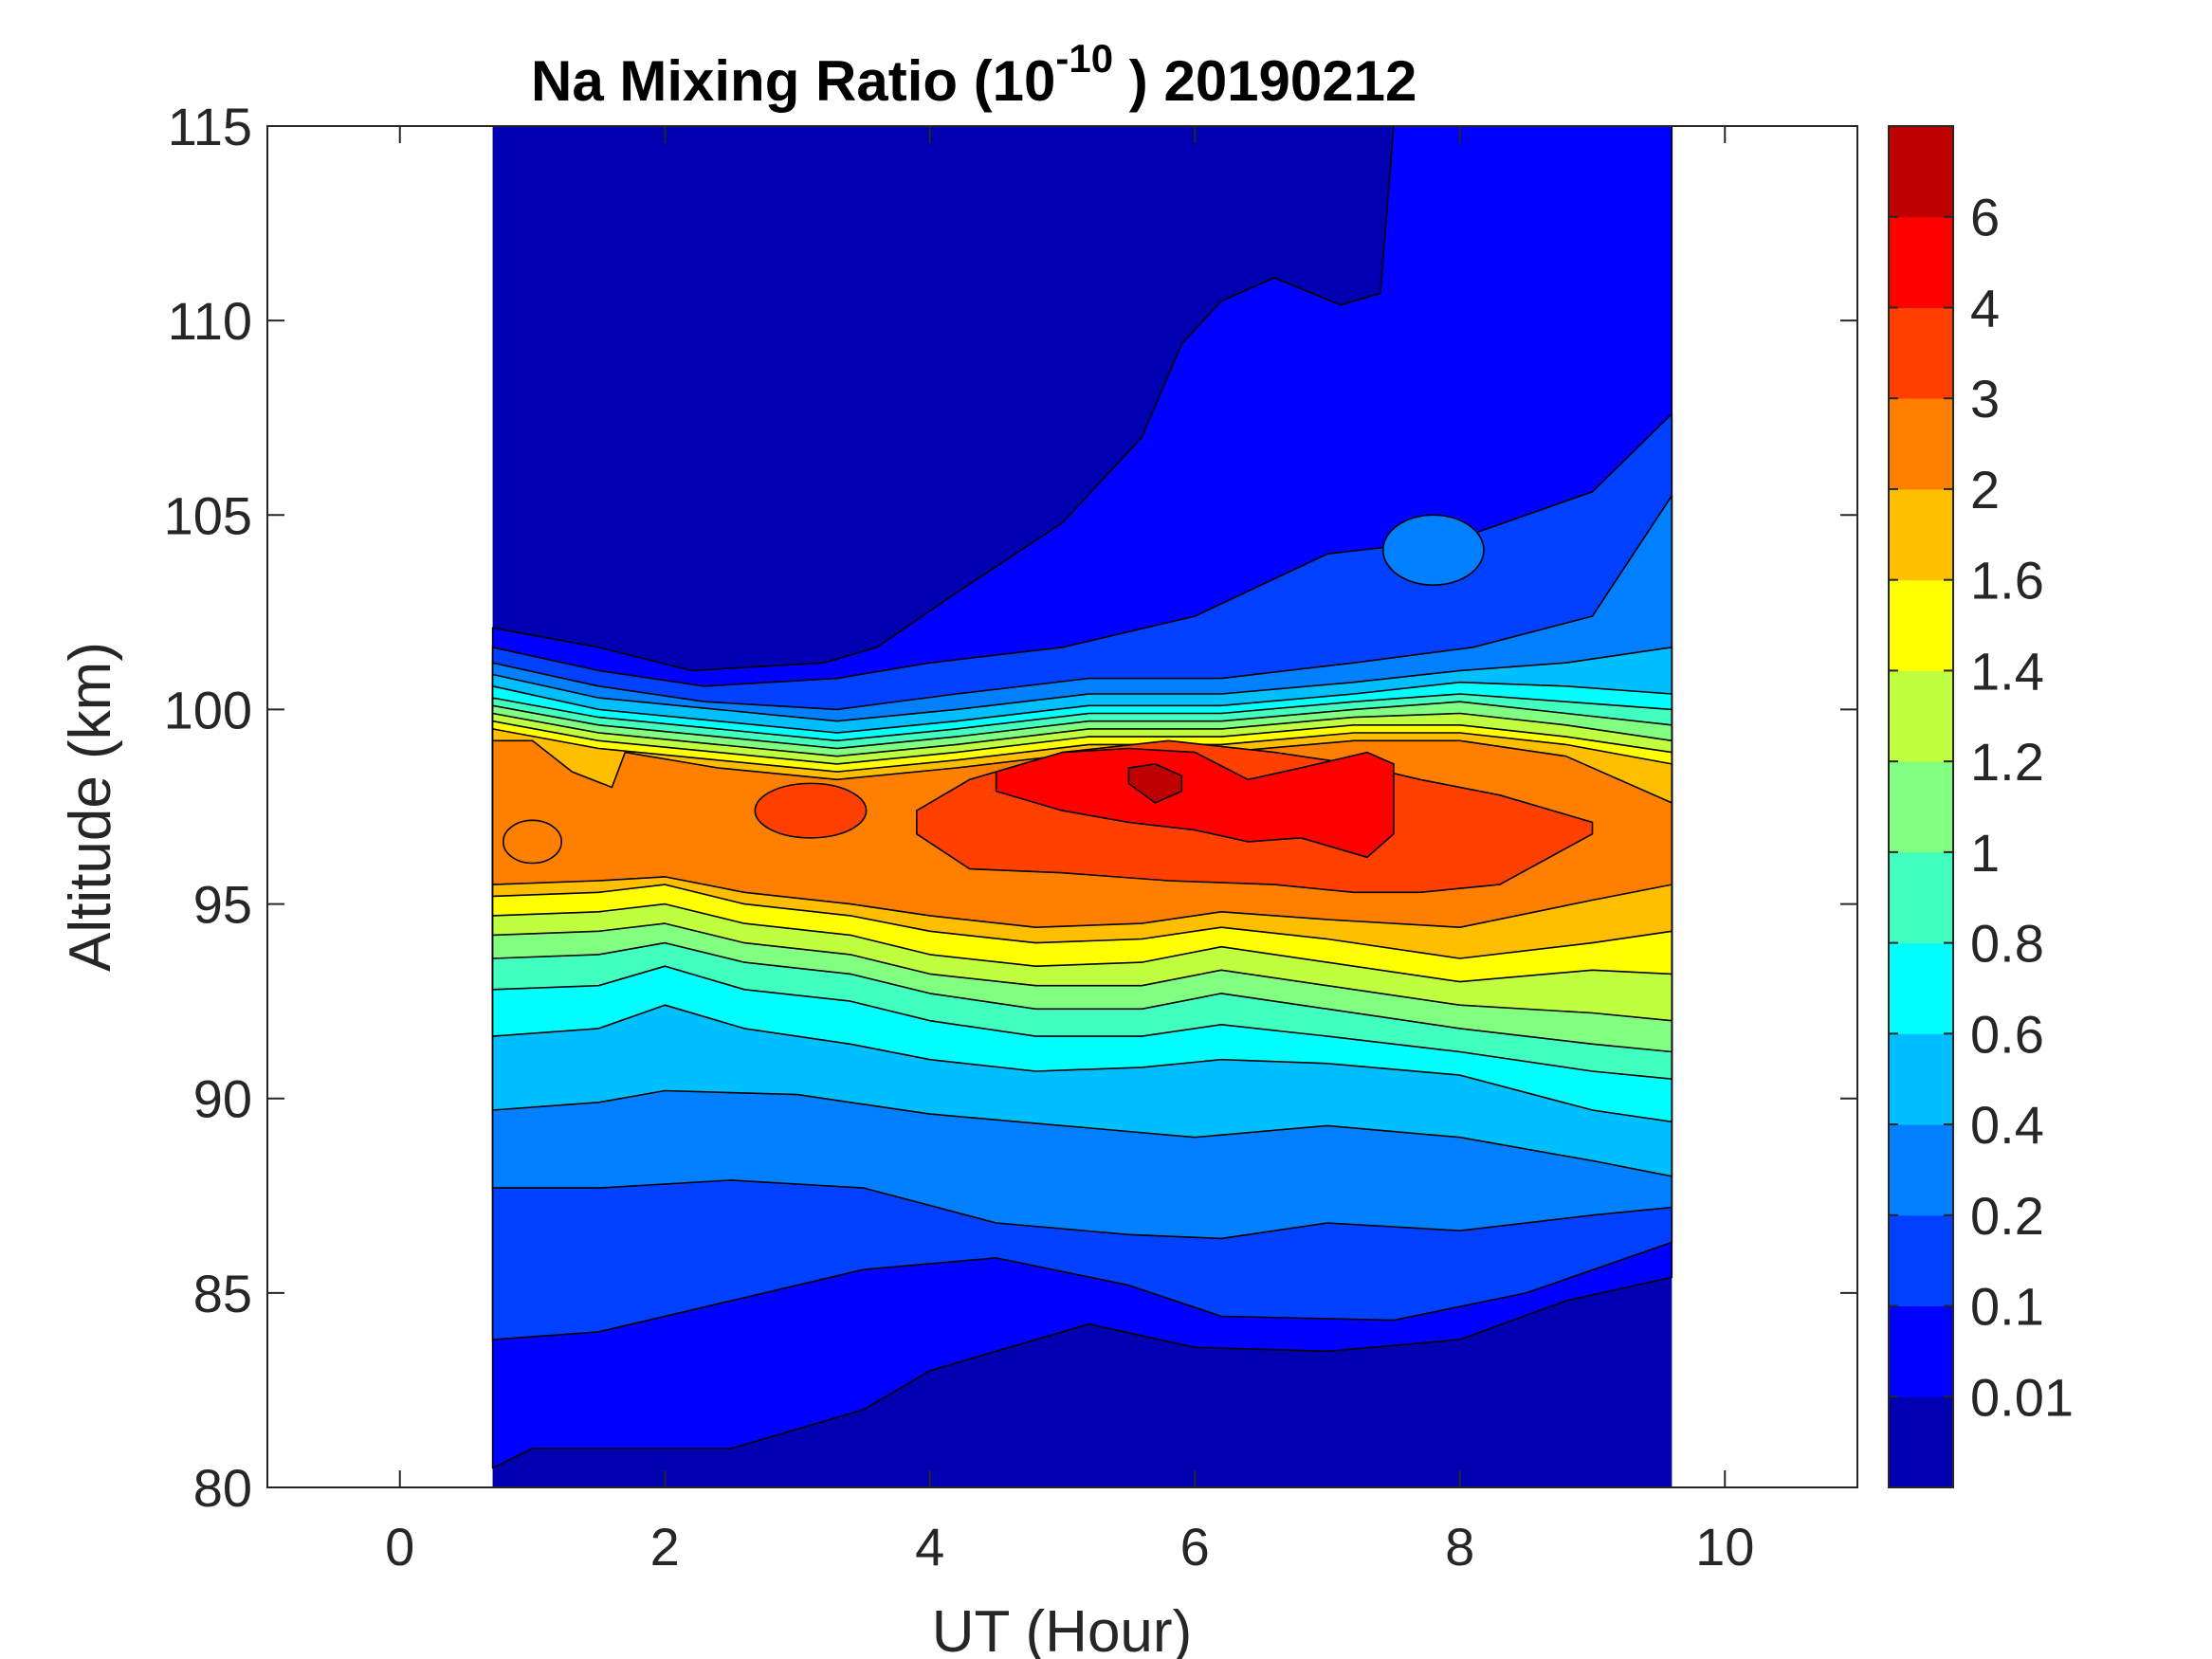 Image resolution: width=2212 pixels, height=1659 pixels. Describe the element at coordinates (1724, 1547) in the screenshot. I see `x-tick-label: 10` at that location.